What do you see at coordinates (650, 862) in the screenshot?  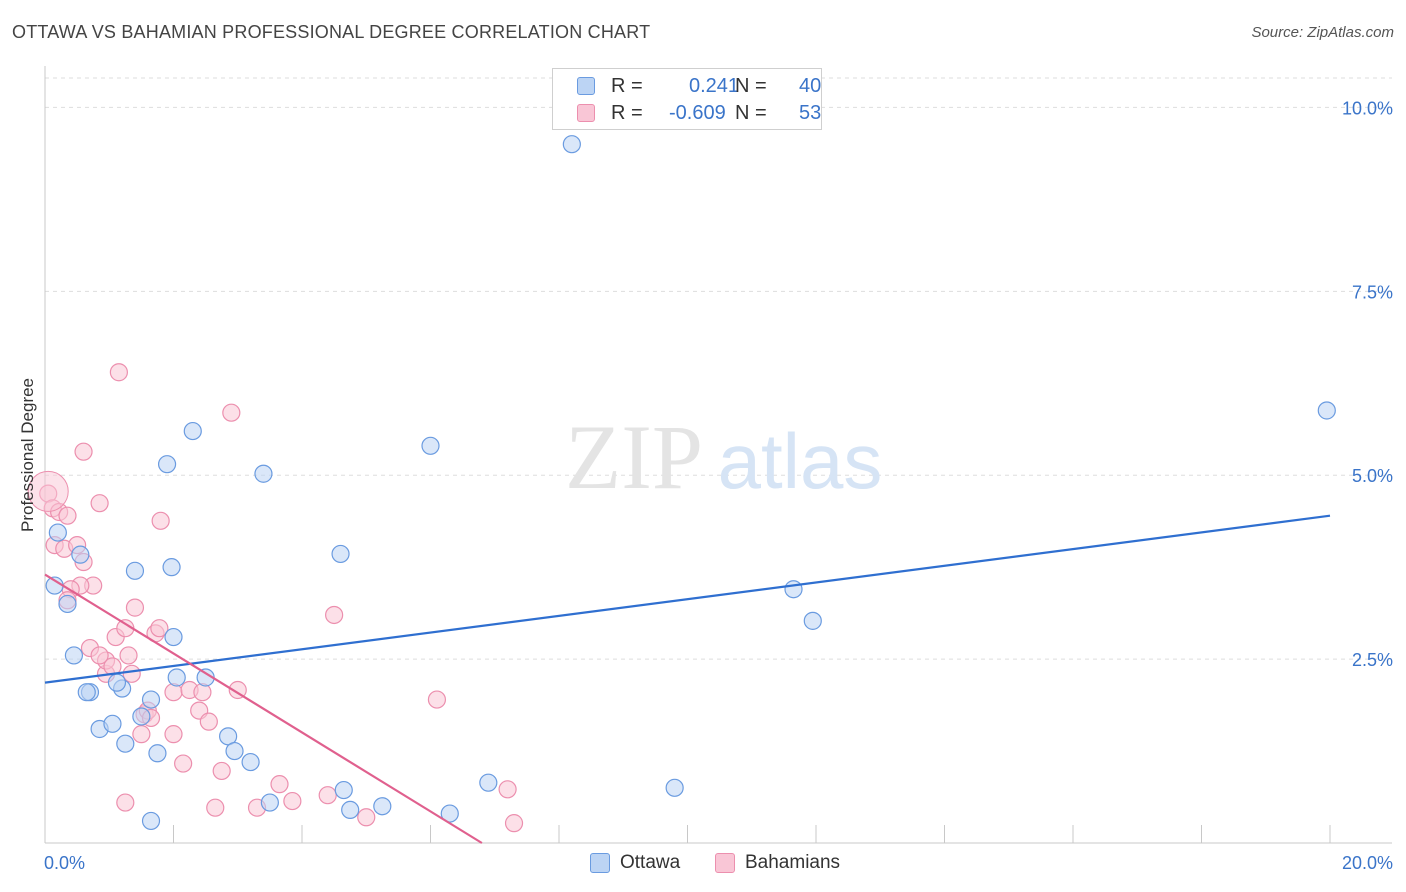 I see `ottawa-legend-label: Ottawa` at bounding box center [650, 862].